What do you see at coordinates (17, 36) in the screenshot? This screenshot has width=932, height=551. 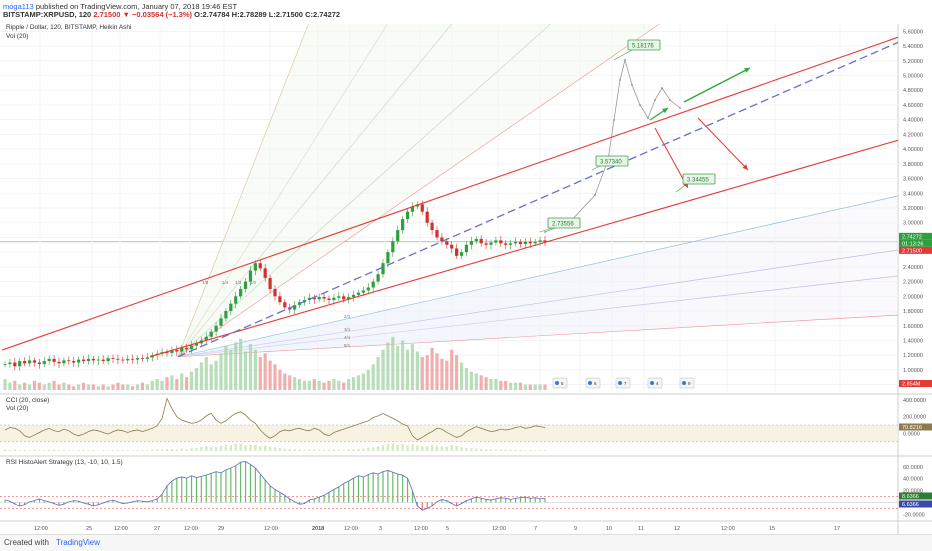 I see `volume-title: Vol (20)` at bounding box center [17, 36].